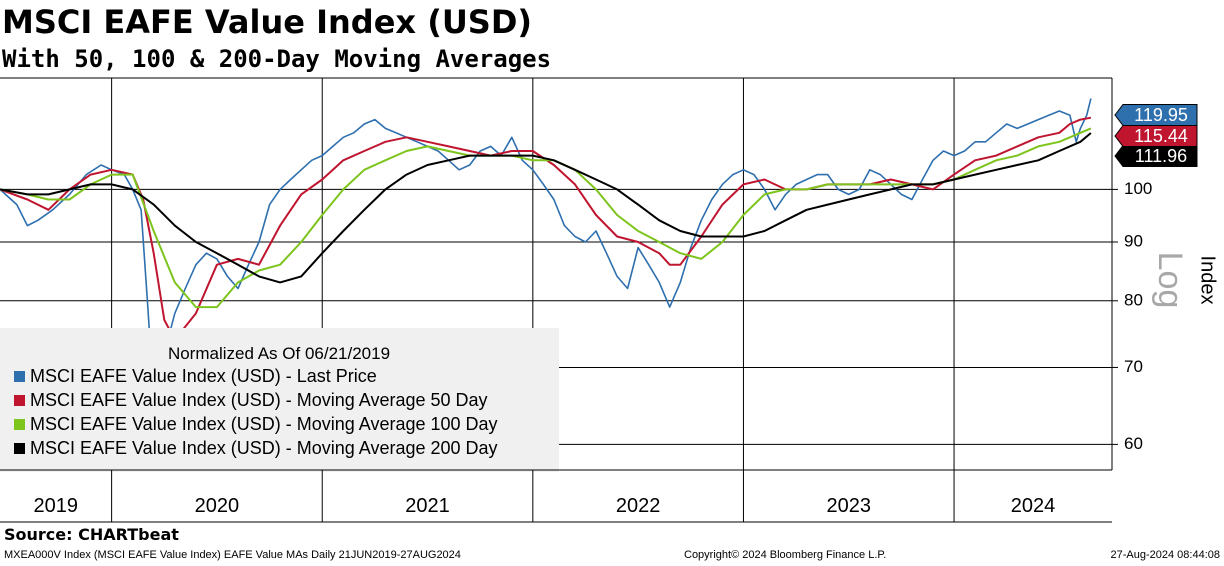  What do you see at coordinates (1138, 188) in the screenshot?
I see `y-tick-label: 100` at bounding box center [1138, 188].